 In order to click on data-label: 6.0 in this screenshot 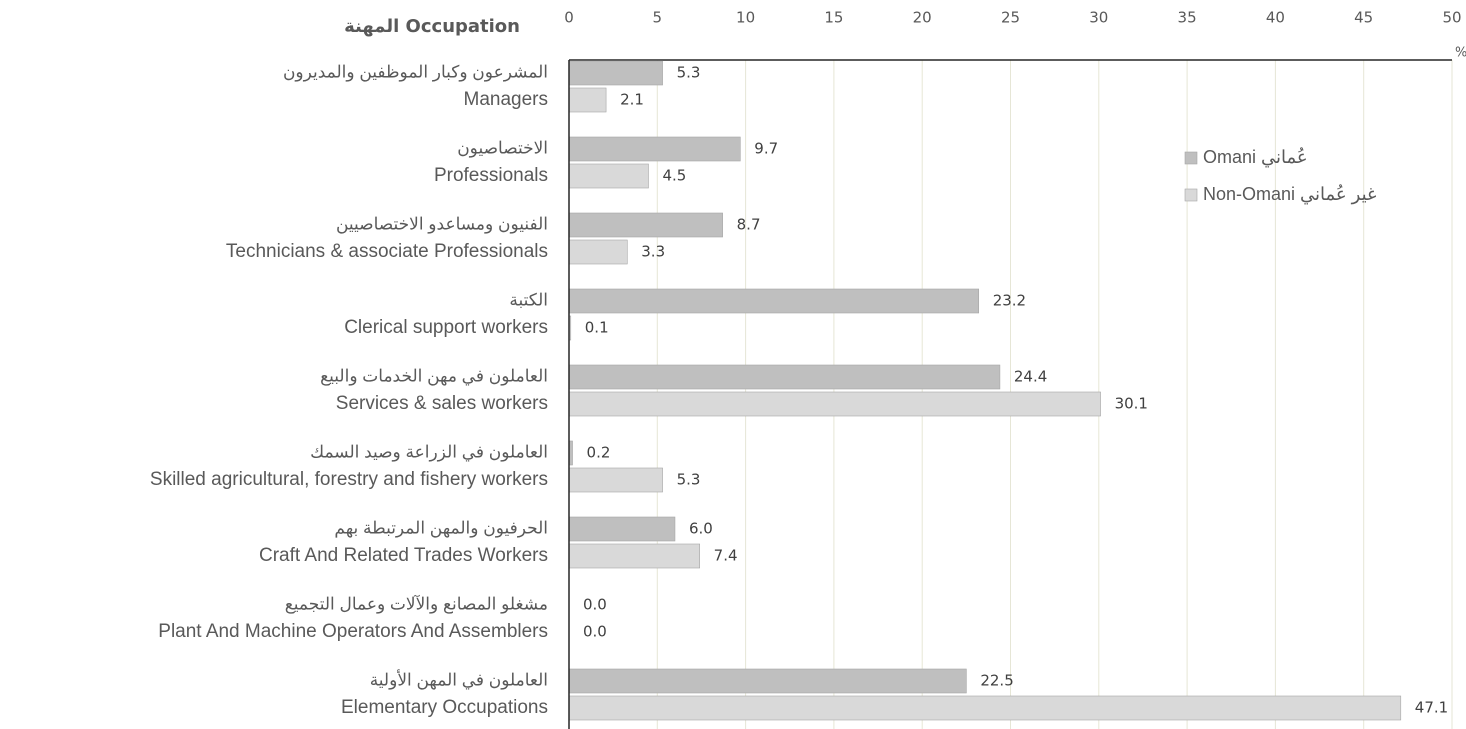, I will do `click(701, 529)`.